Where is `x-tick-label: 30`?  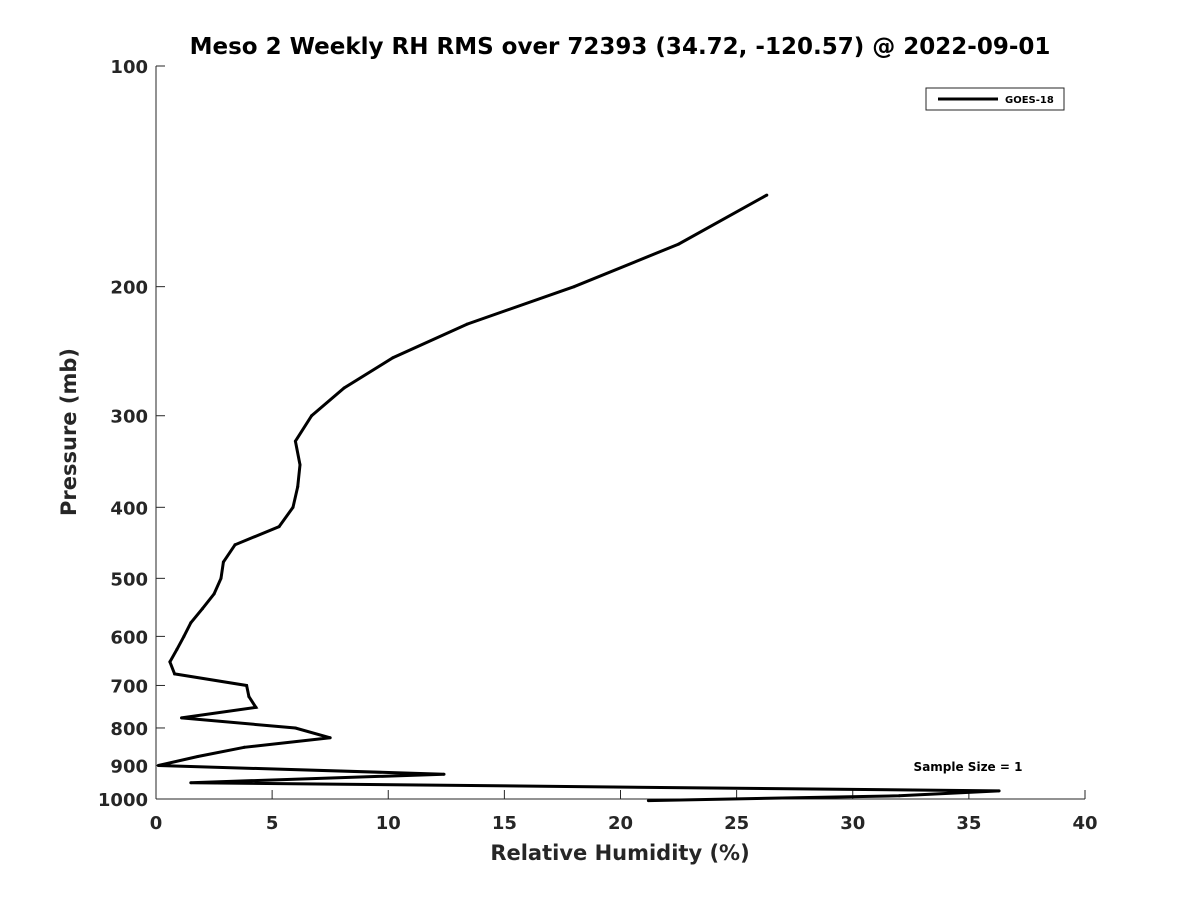
x-tick-label: 30 is located at coordinates (852, 823).